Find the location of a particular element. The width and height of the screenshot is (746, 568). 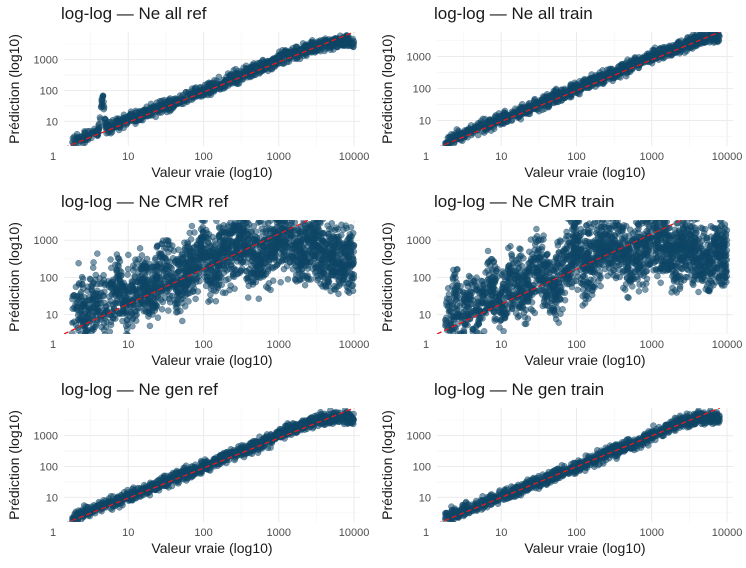

x-tick-label: 100 is located at coordinates (576, 157).